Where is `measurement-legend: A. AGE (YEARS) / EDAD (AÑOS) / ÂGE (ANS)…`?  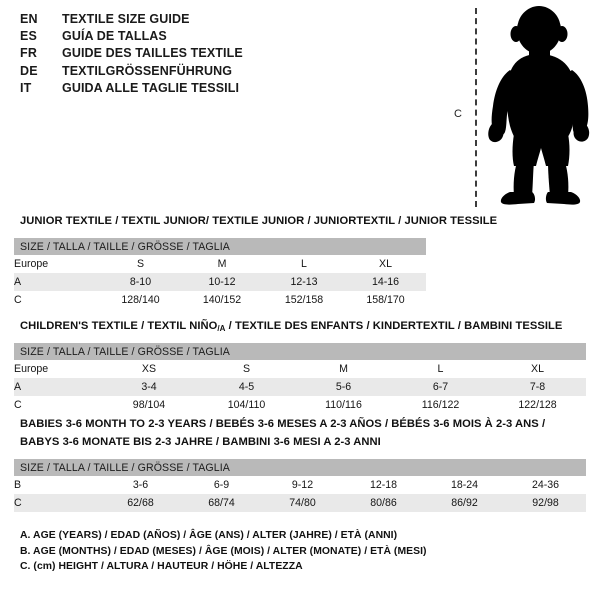 measurement-legend: A. AGE (YEARS) / EDAD (AÑOS) / ÂGE (ANS)… is located at coordinates (300, 553).